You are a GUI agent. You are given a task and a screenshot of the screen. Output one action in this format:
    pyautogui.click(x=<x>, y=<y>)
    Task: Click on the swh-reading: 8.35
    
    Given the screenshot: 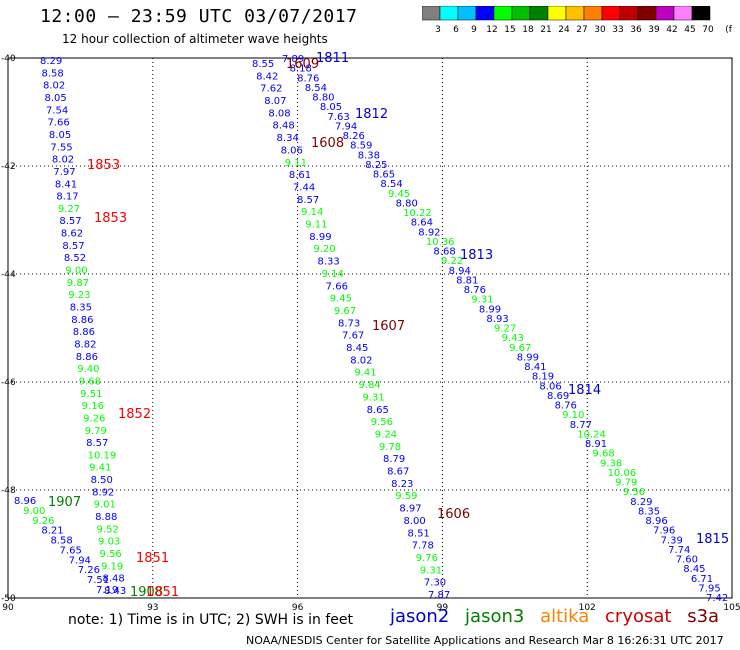 What is the action you would take?
    pyautogui.click(x=81, y=308)
    